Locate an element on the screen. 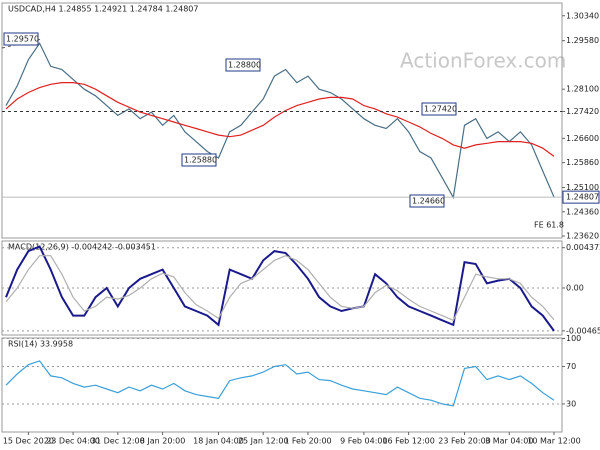 This screenshot has width=600, height=450. y-tick-label: 1.28100 is located at coordinates (582, 89).